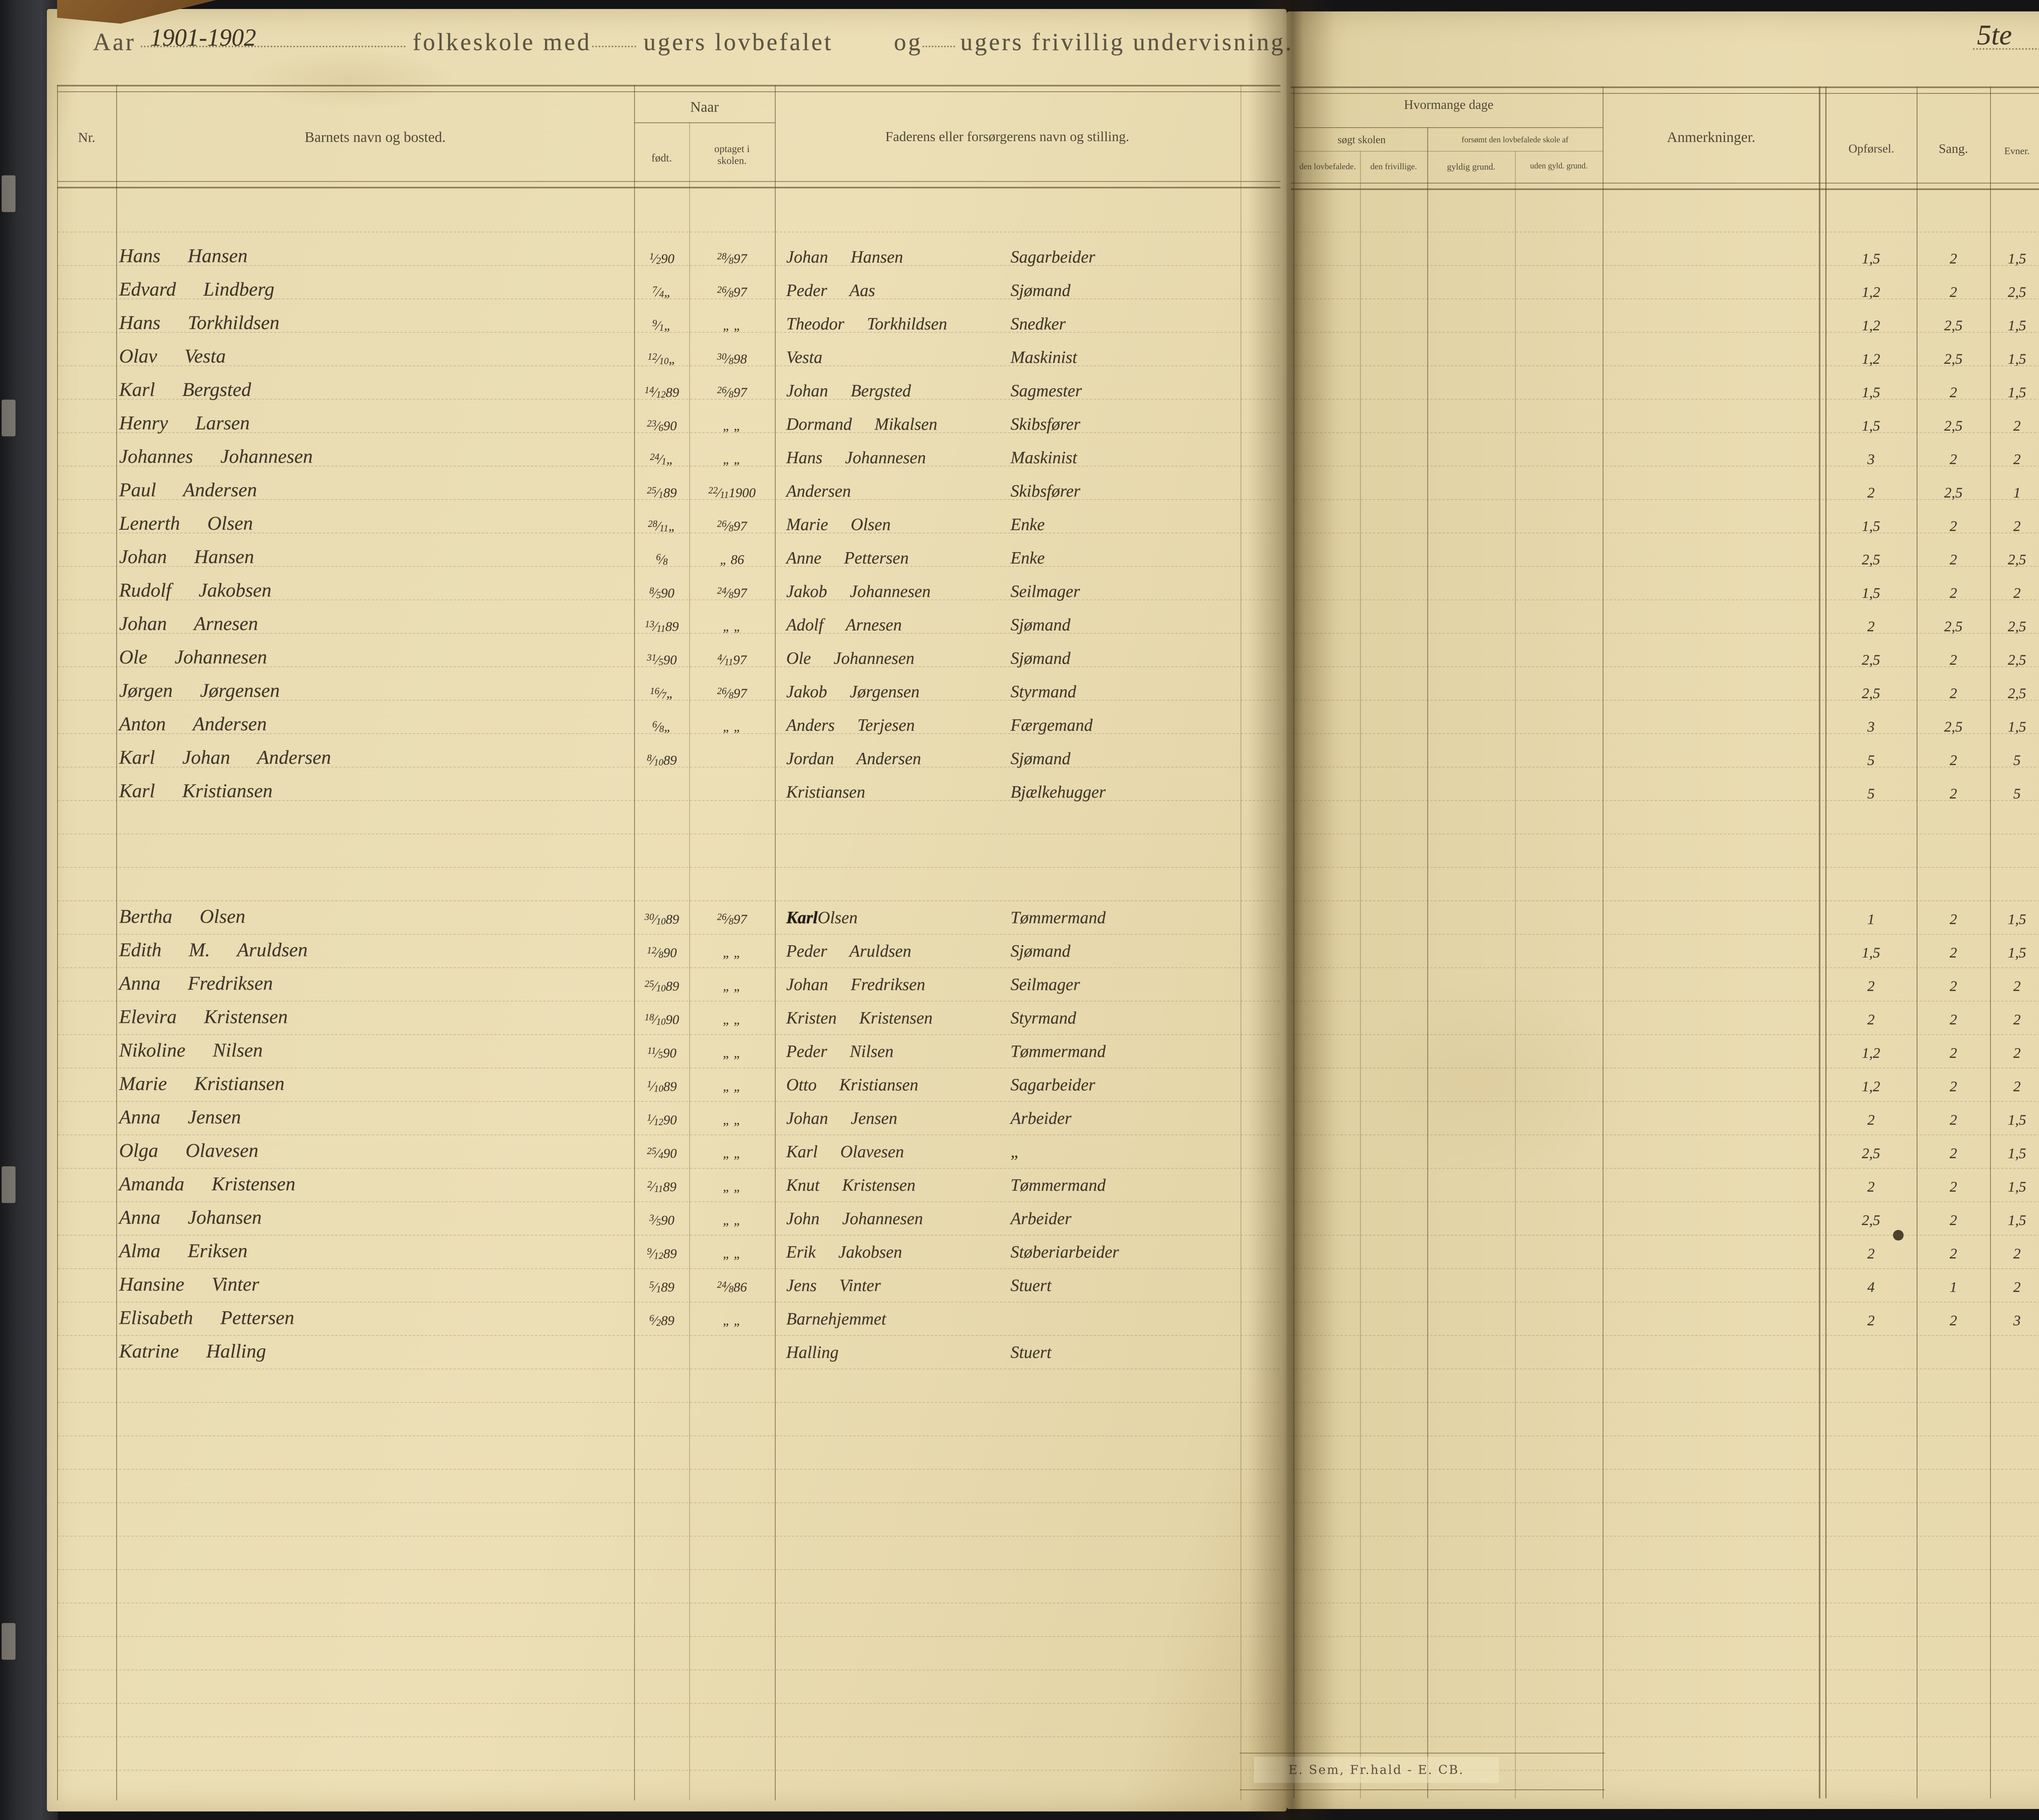 The height and width of the screenshot is (1820, 2039). Describe the element at coordinates (2017, 259) in the screenshot. I see `grade-evner: 1,5` at that location.